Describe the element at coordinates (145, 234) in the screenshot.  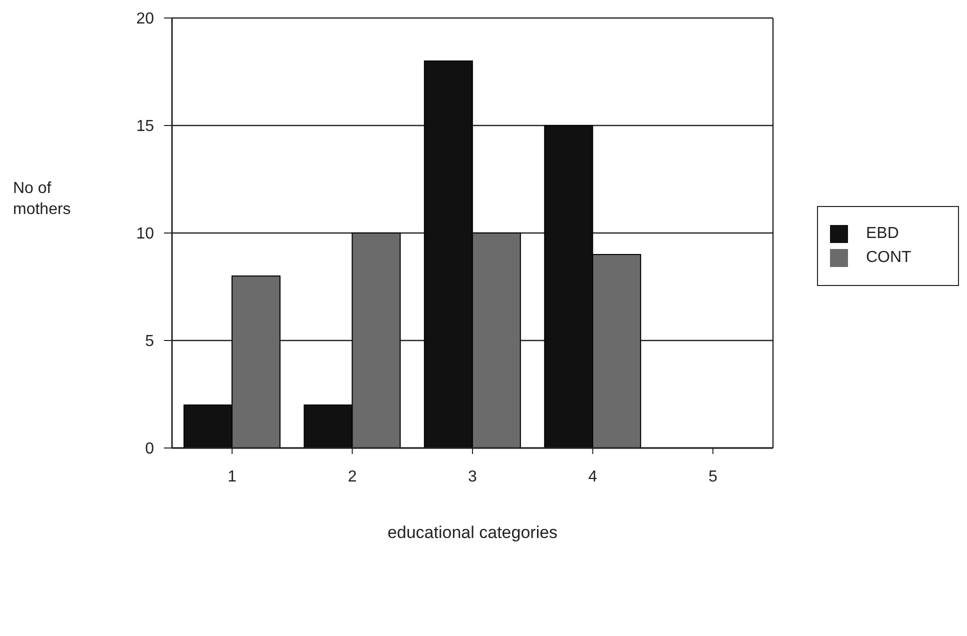
I see `y-tick-label: 10` at that location.